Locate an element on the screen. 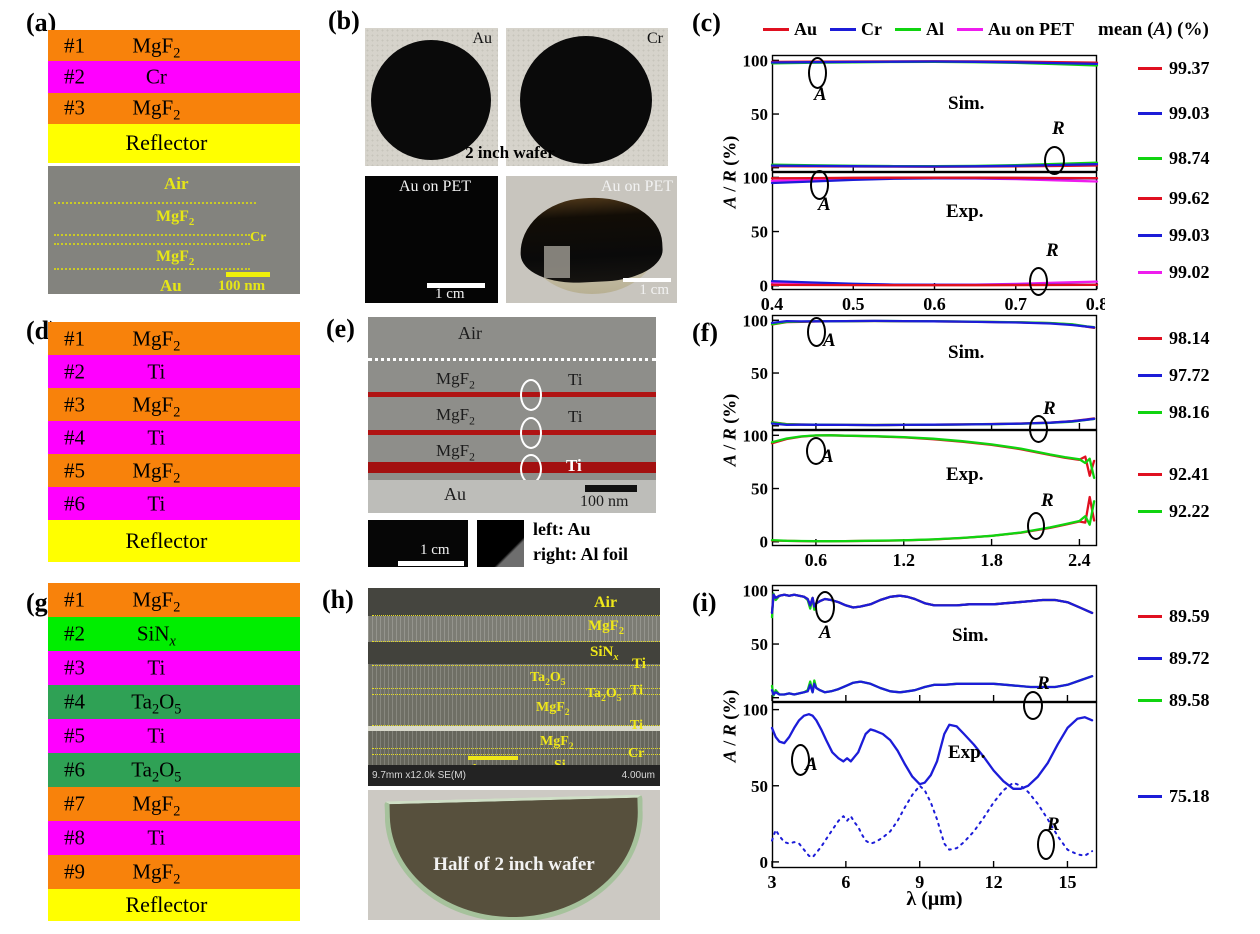 This screenshot has width=1260, height=934. layer-material: Ti is located at coordinates (156, 437).